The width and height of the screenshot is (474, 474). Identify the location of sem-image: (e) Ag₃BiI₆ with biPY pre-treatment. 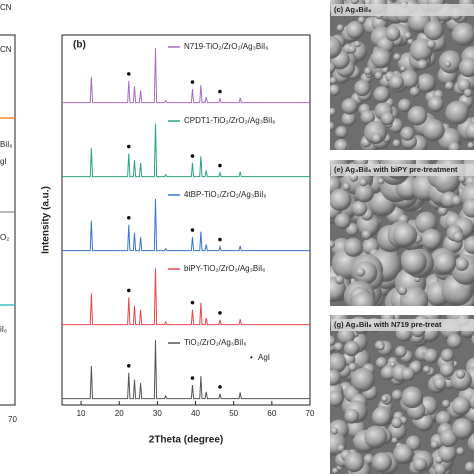
(402, 233).